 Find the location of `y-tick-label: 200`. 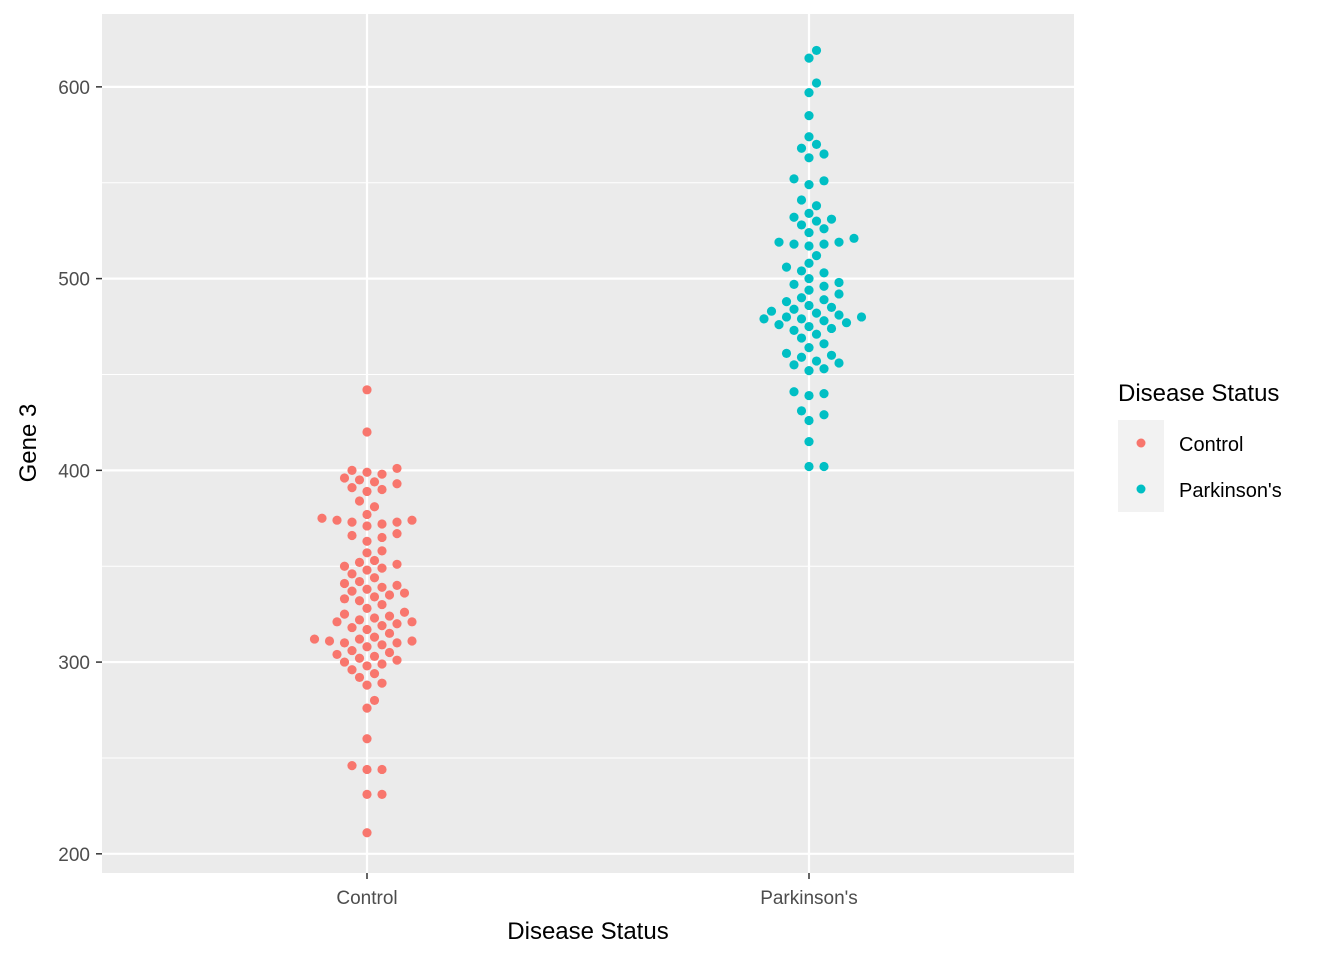

y-tick-label: 200 is located at coordinates (74, 855).